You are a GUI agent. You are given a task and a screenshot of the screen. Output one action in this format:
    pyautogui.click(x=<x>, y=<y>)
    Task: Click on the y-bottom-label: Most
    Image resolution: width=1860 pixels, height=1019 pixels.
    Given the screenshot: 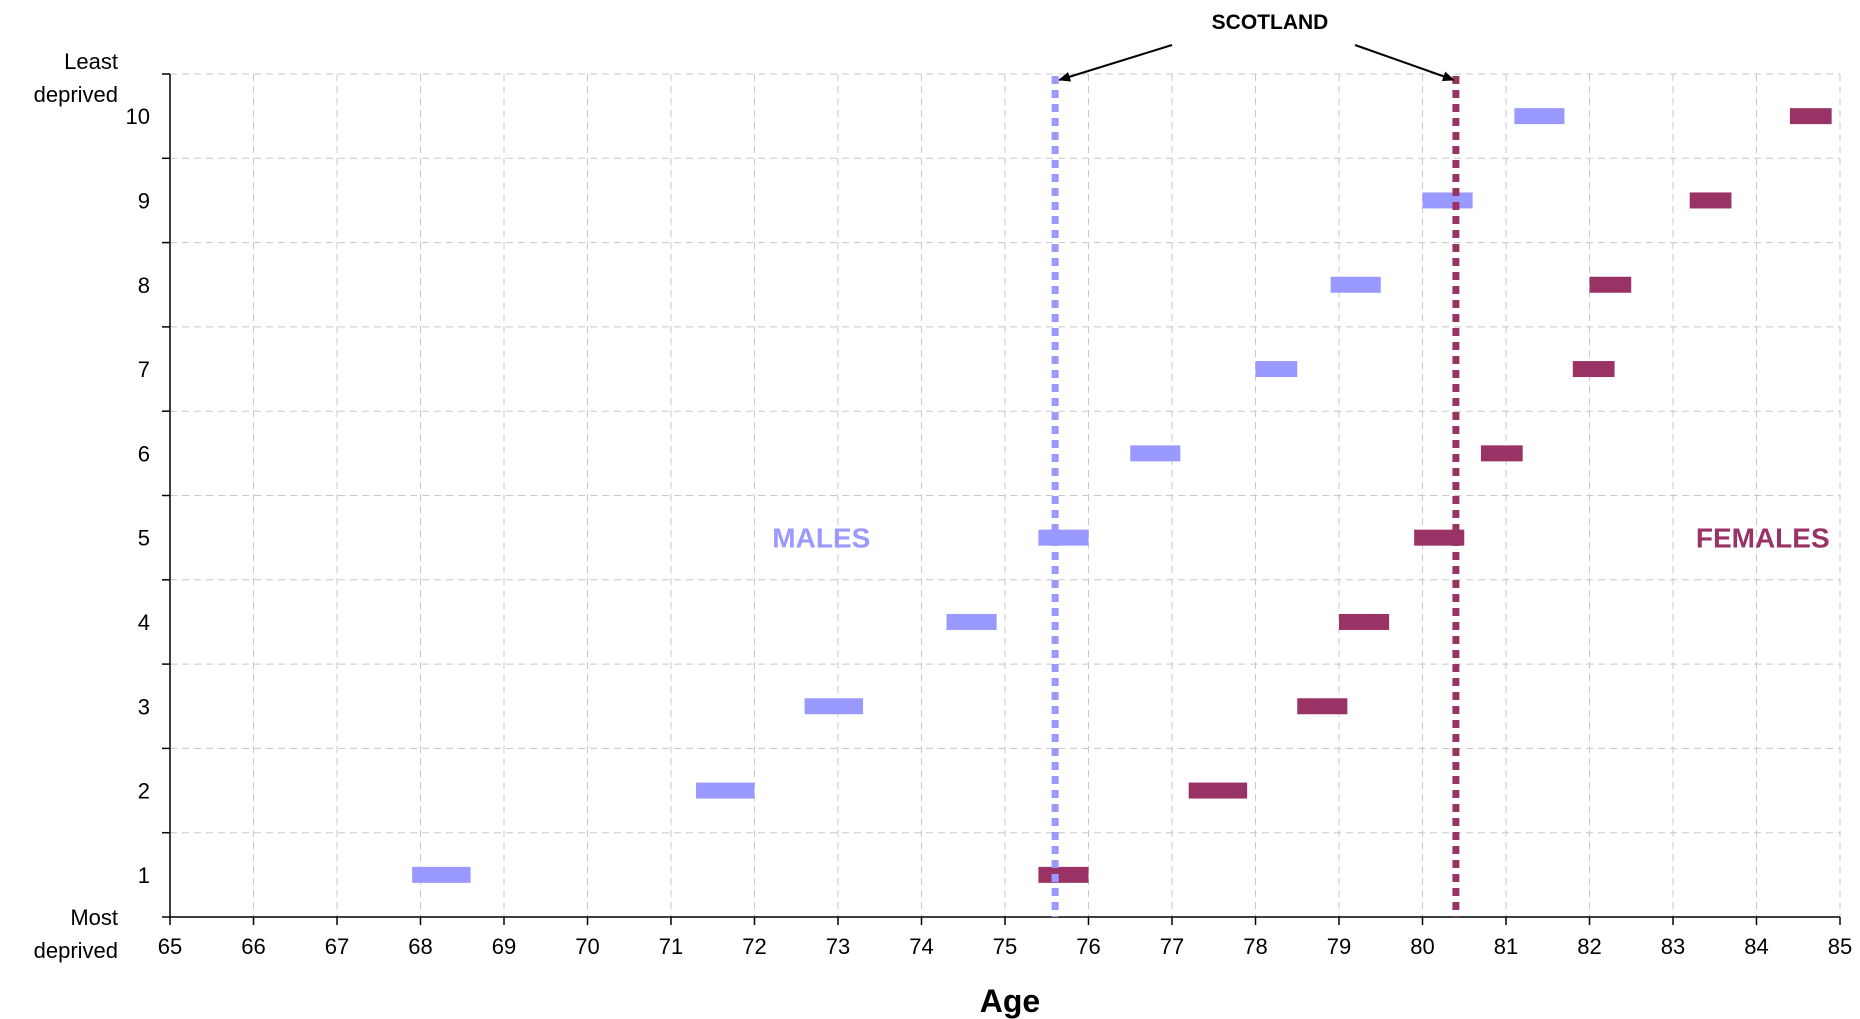 What is the action you would take?
    pyautogui.click(x=94, y=917)
    